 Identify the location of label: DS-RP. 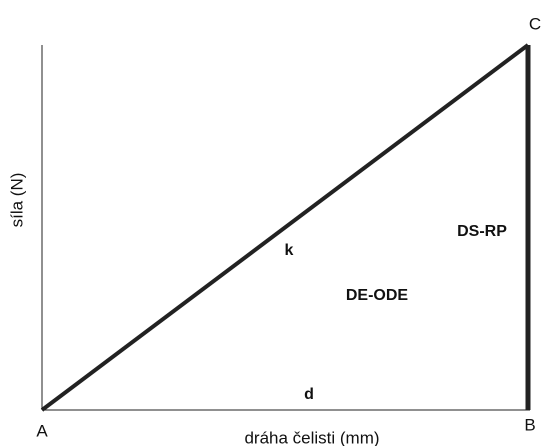
(482, 231).